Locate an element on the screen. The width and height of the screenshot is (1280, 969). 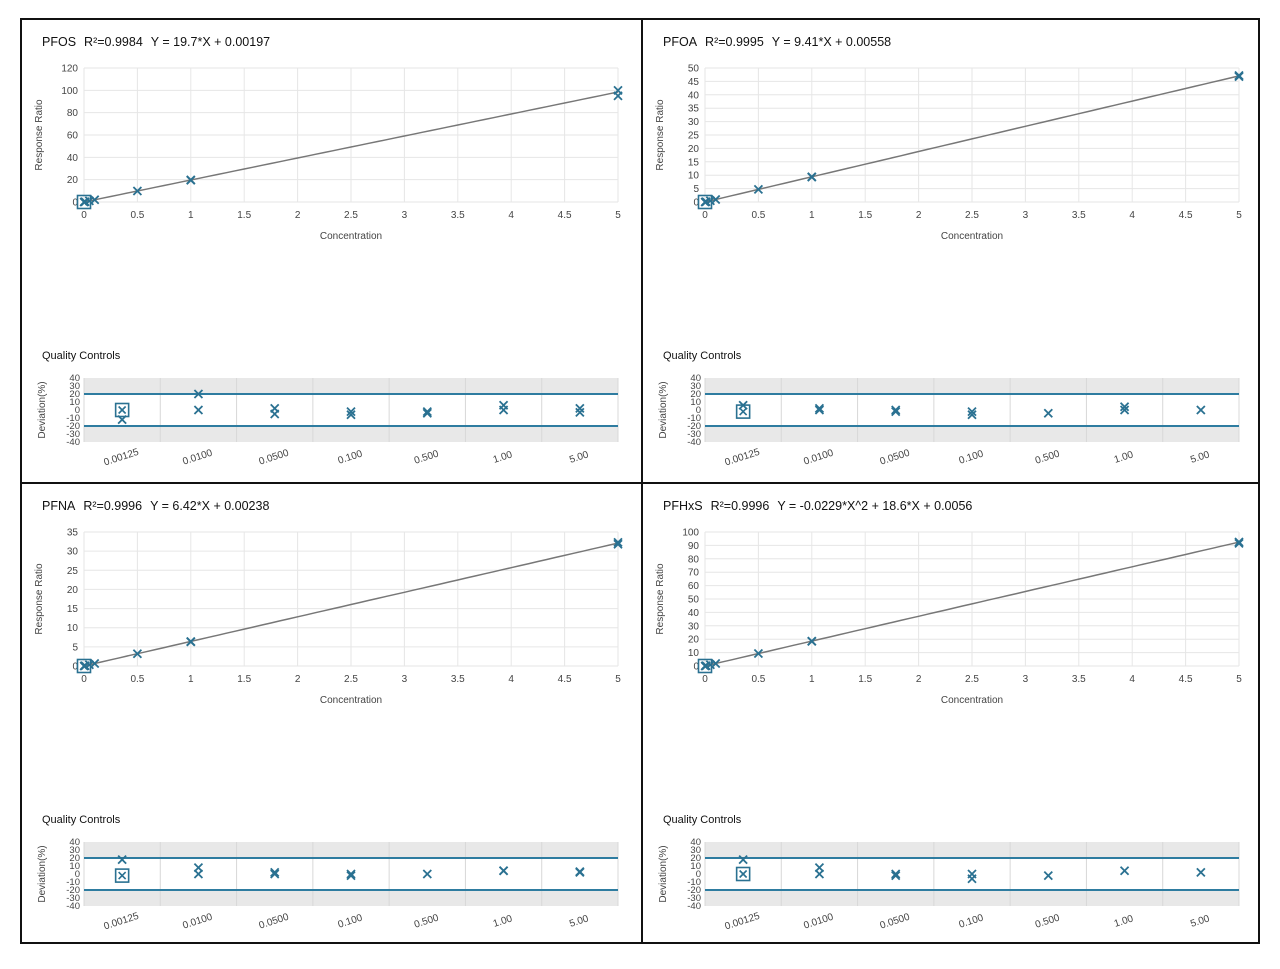
y-tick-label: 120 is located at coordinates (69, 69).